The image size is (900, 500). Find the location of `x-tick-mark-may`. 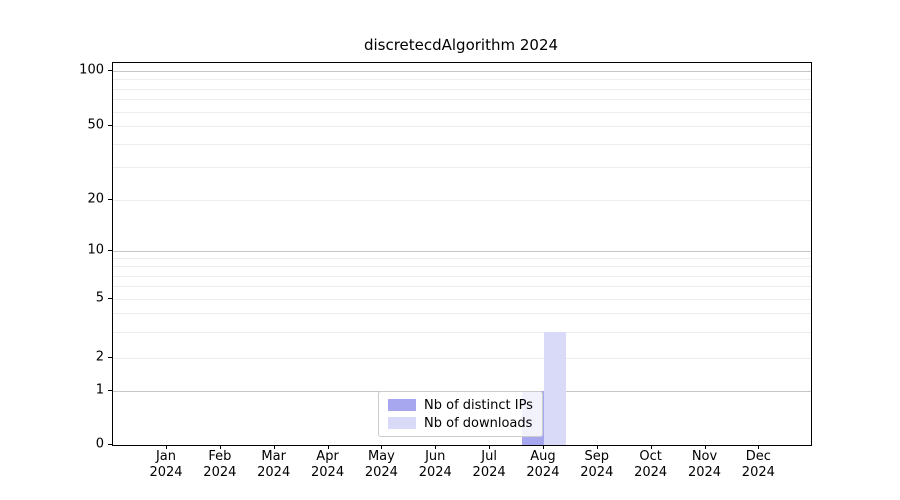

x-tick-mark-may is located at coordinates (382, 447).